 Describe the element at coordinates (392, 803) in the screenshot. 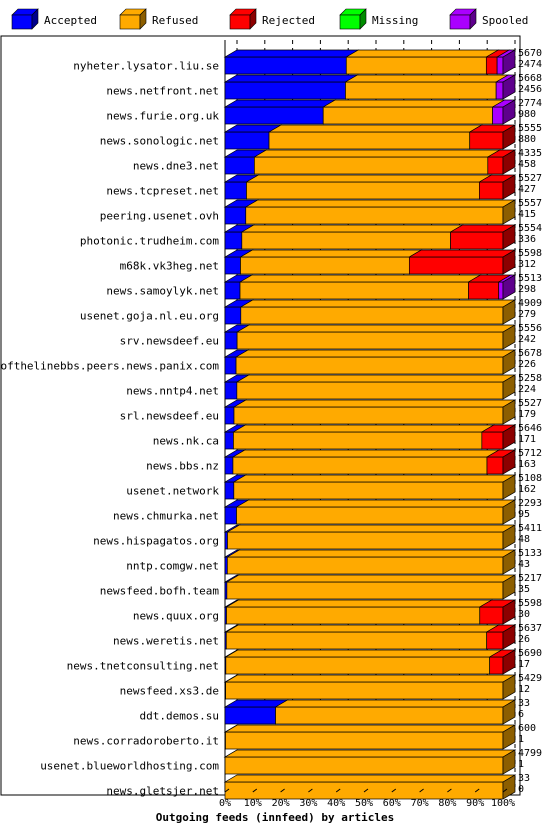

I see `x-tick-label: 60%` at that location.